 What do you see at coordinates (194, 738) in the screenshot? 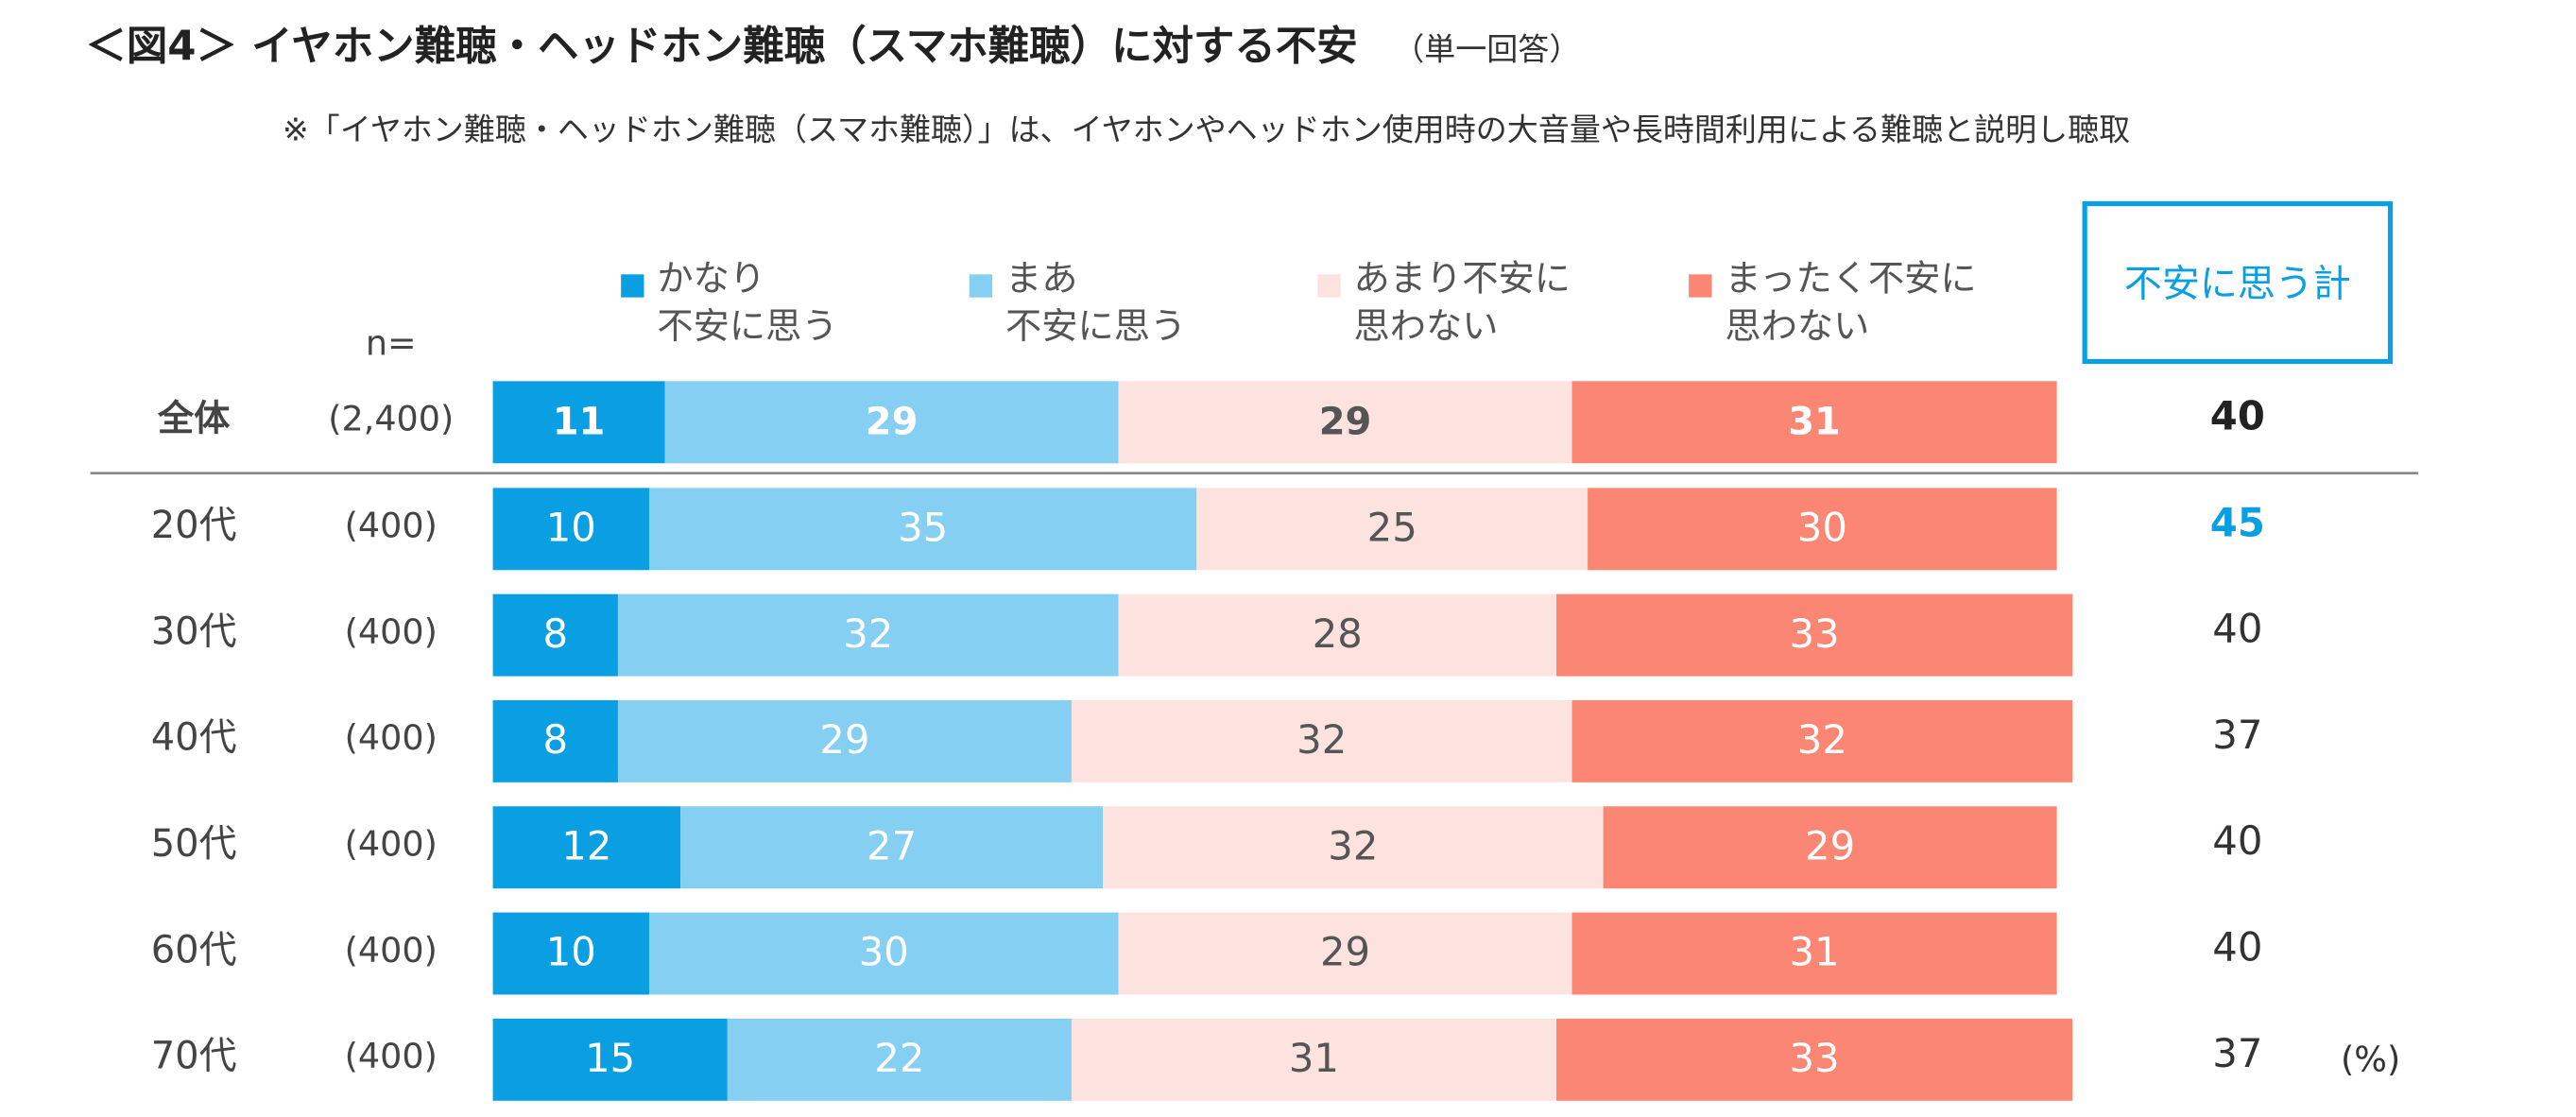
I see `category-label: 40代` at bounding box center [194, 738].